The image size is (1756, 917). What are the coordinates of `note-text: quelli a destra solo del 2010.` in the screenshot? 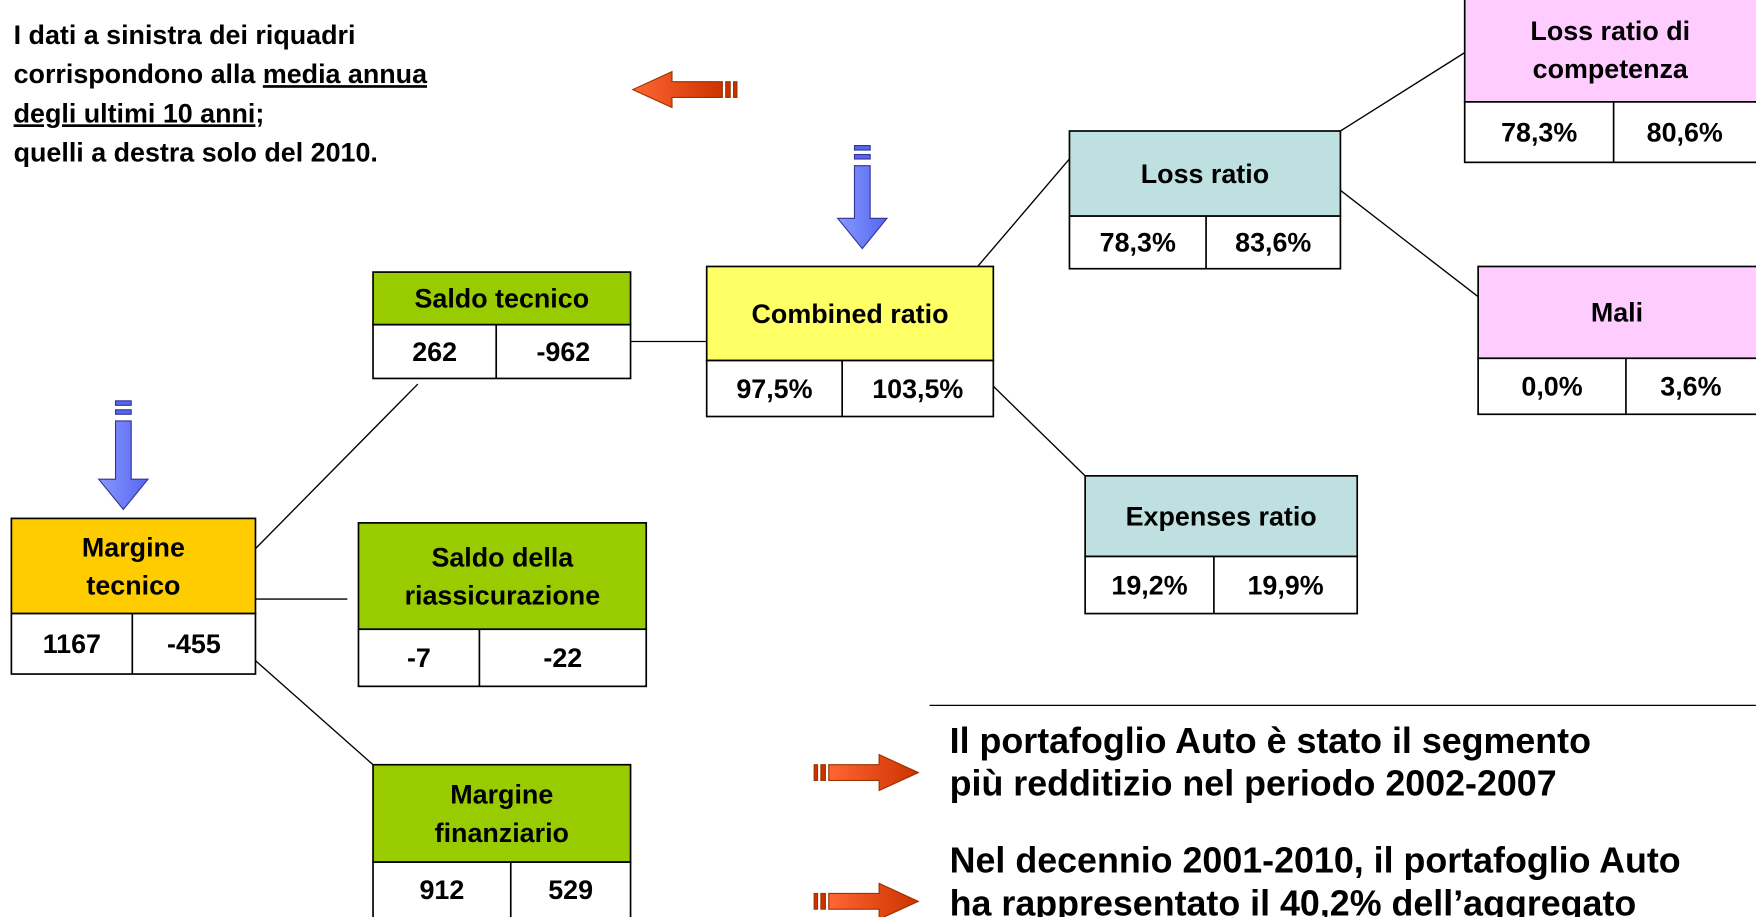 It's located at (196, 153).